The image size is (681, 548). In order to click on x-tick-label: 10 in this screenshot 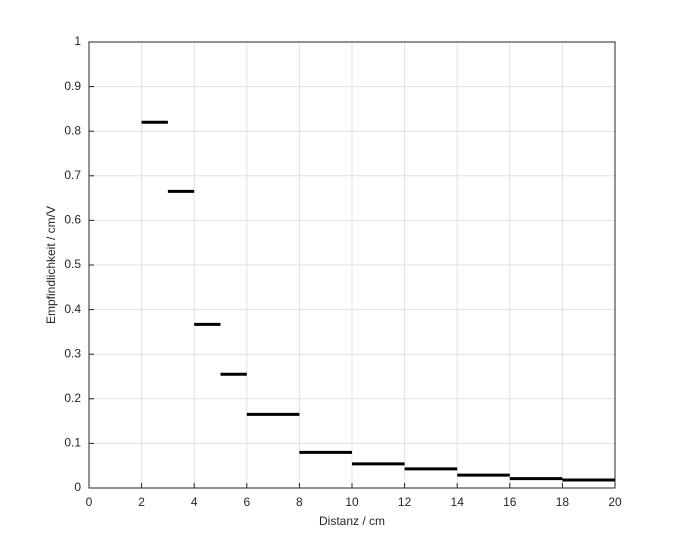, I will do `click(352, 502)`.